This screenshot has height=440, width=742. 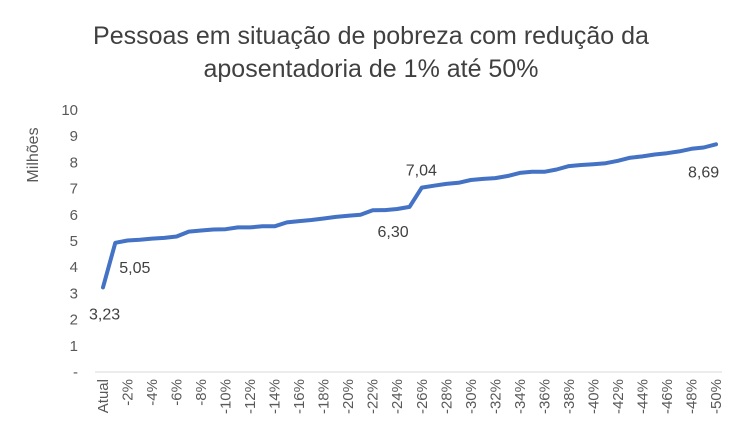 I want to click on x-tick-label: -2%, so click(x=128, y=392).